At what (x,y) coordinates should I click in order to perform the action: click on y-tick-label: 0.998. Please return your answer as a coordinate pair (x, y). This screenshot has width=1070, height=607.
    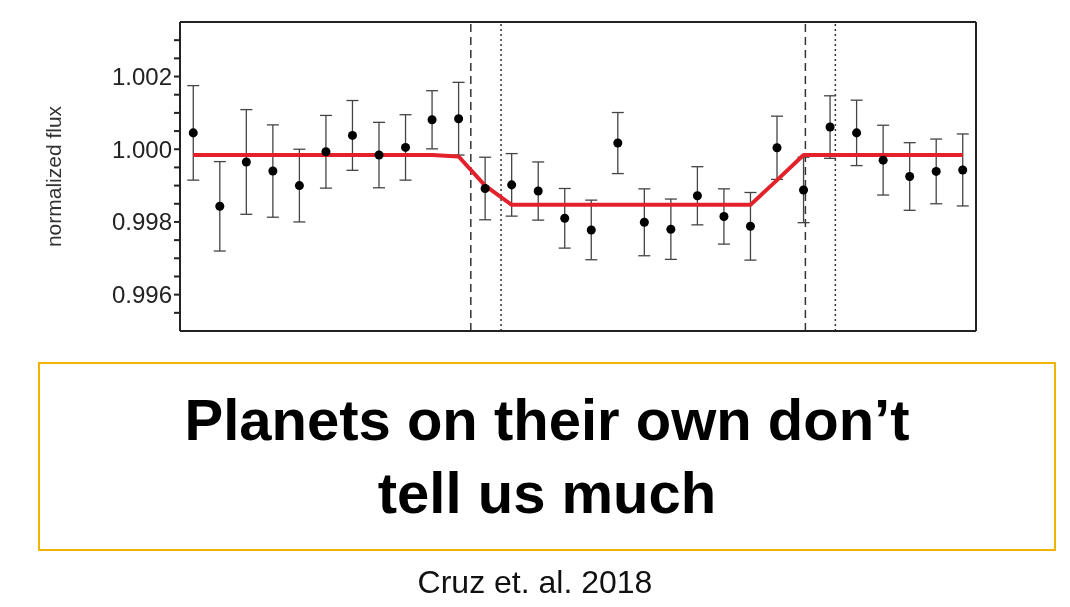
    Looking at the image, I should click on (141, 222).